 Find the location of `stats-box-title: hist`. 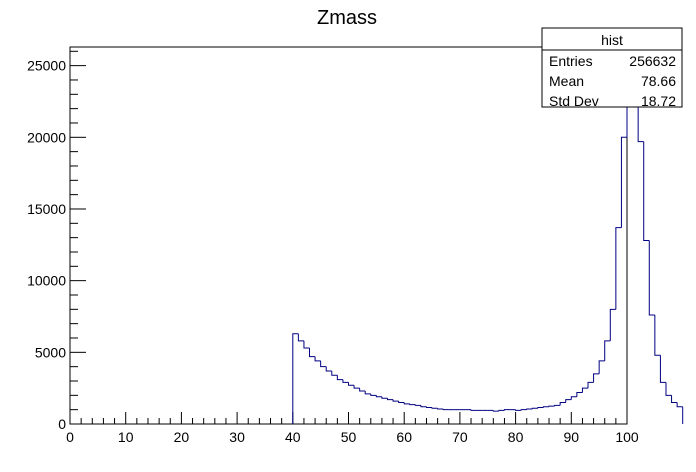

stats-box-title: hist is located at coordinates (612, 40).